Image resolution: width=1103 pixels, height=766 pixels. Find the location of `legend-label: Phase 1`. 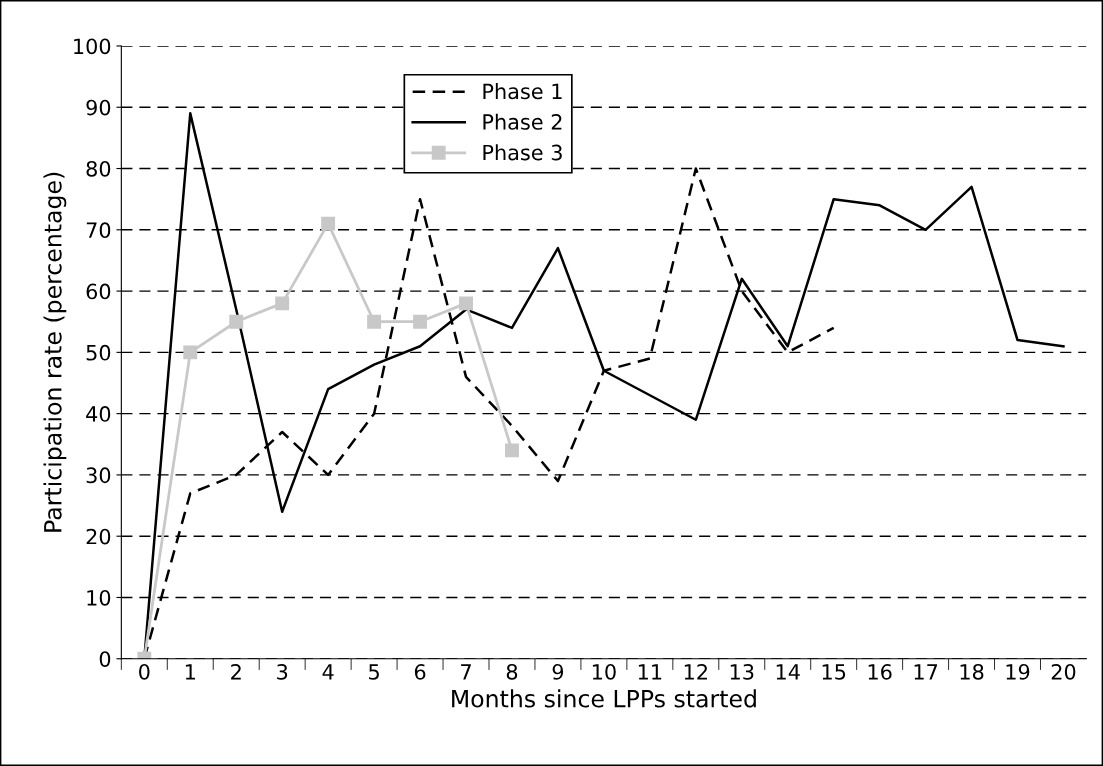

legend-label: Phase 1 is located at coordinates (522, 91).